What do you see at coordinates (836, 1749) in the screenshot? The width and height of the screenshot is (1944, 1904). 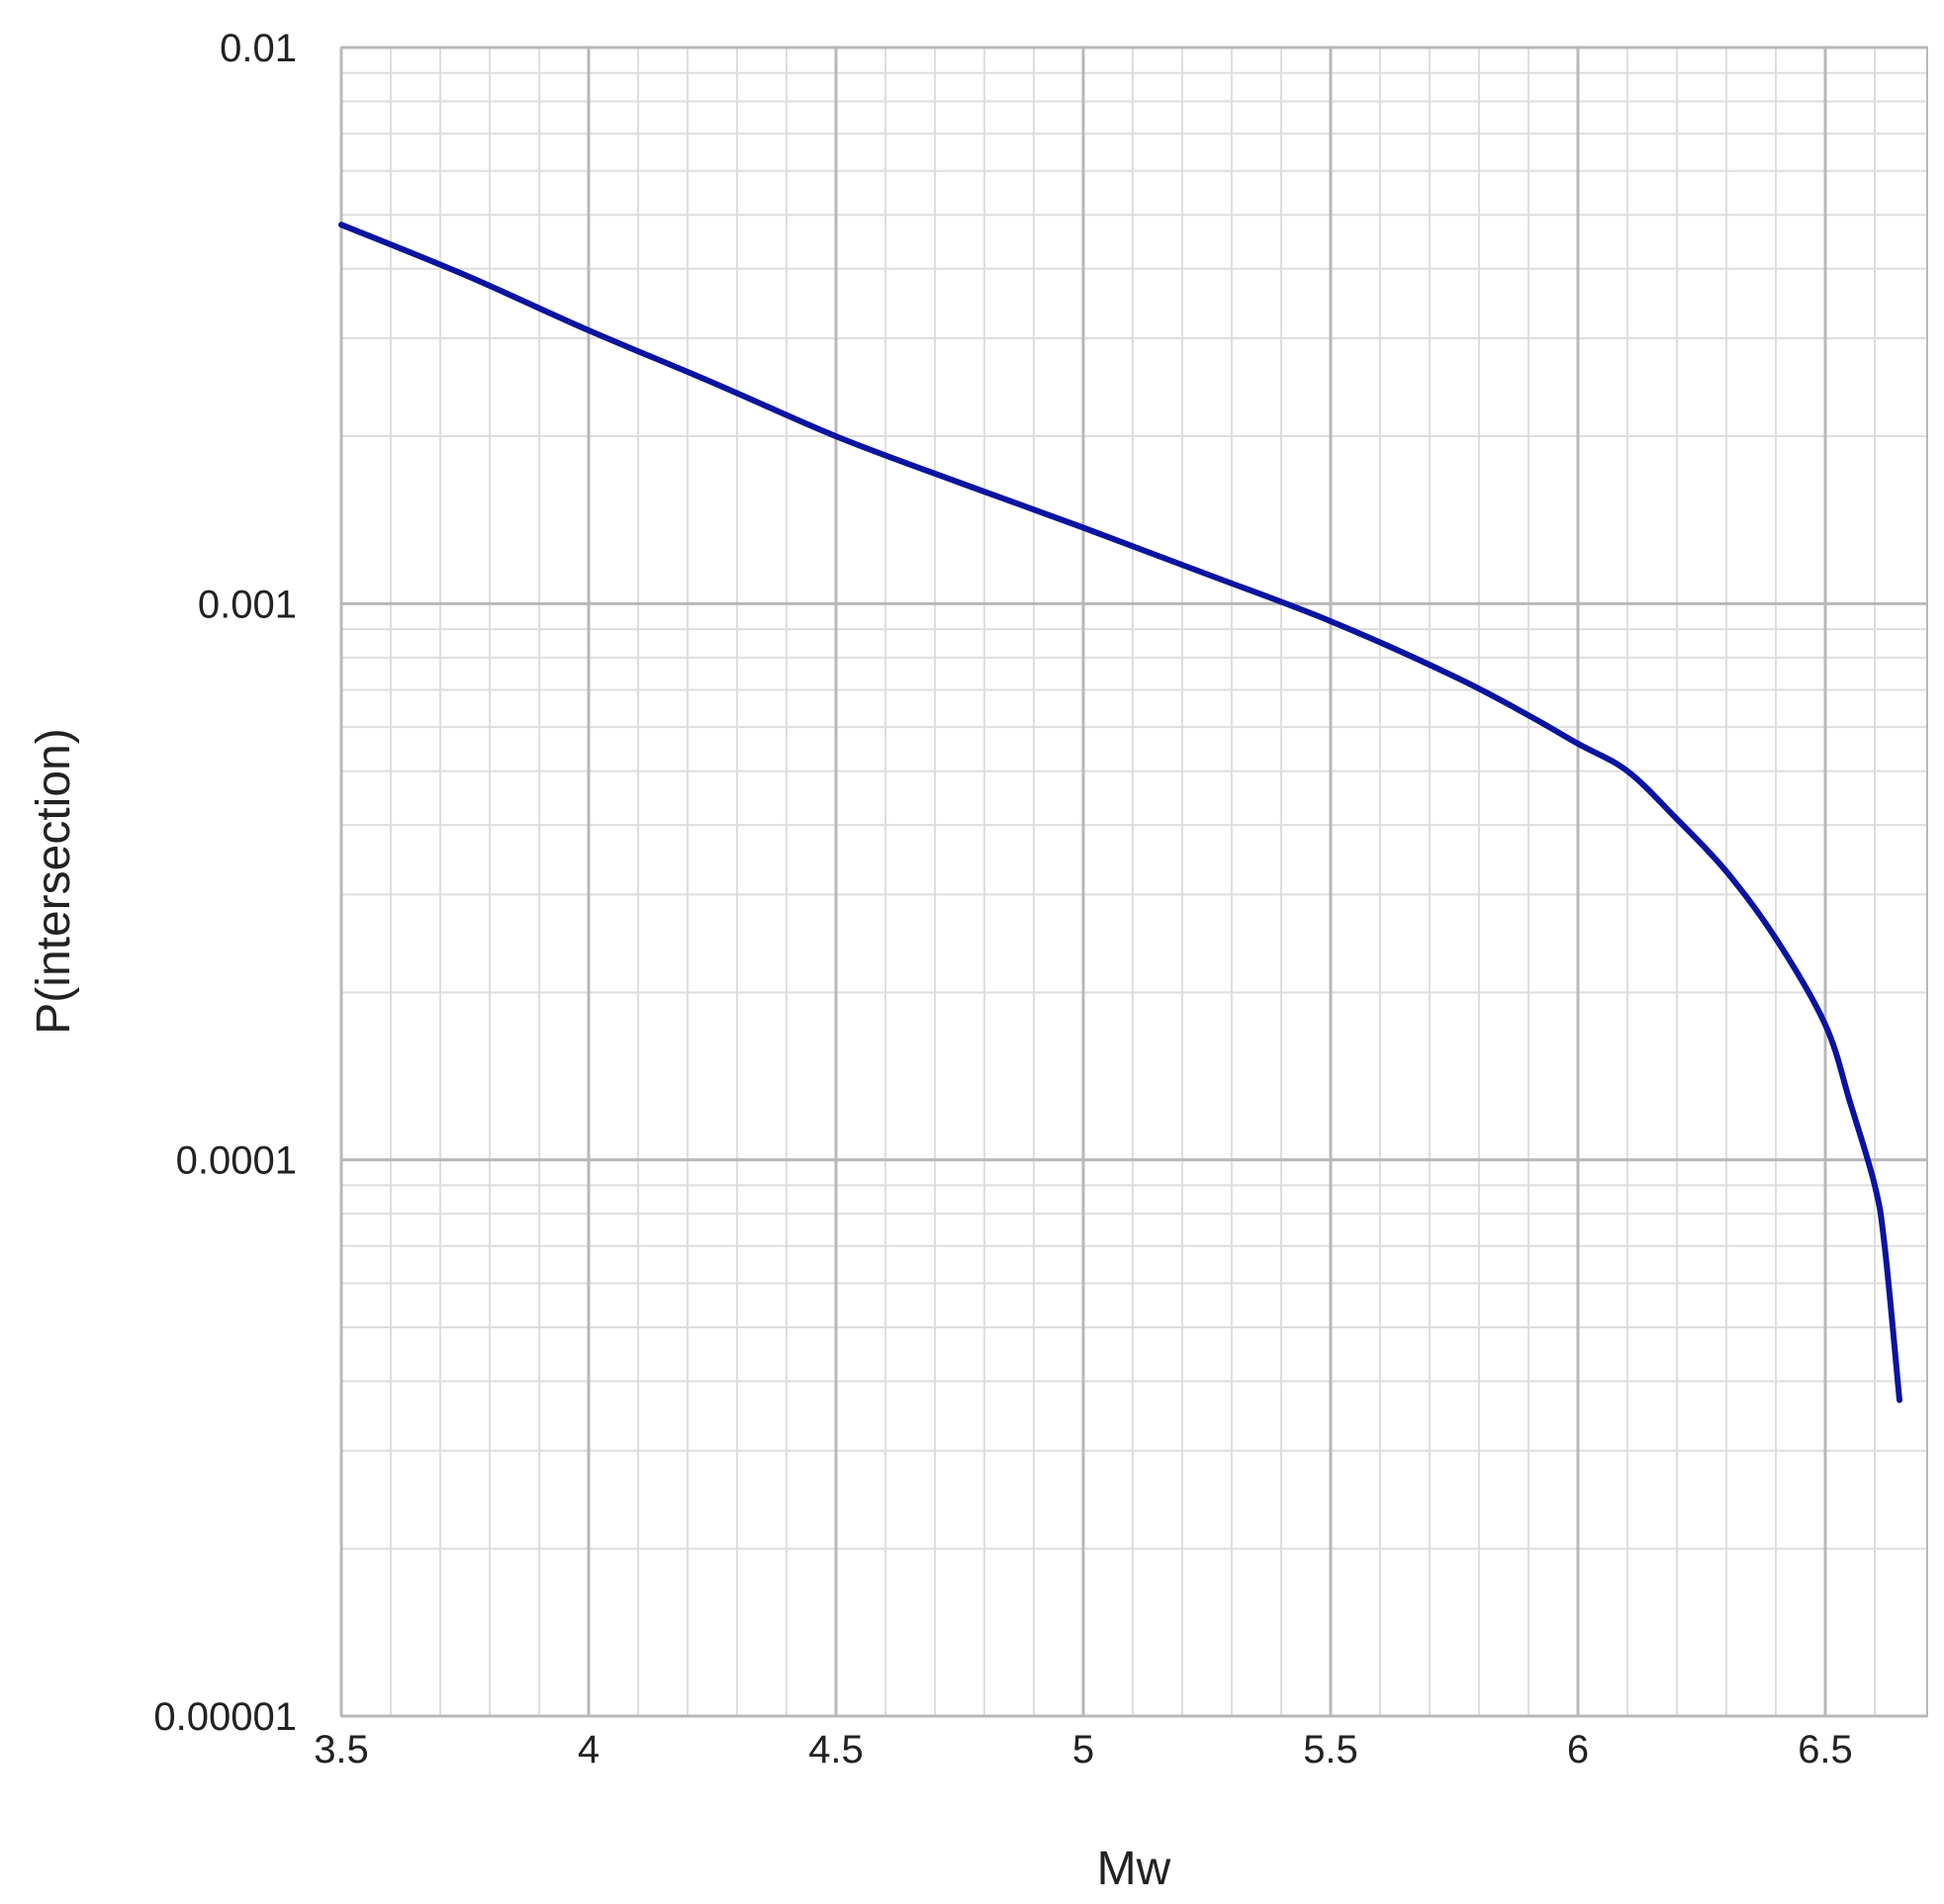 I see `x-tick-label: 4.5` at bounding box center [836, 1749].